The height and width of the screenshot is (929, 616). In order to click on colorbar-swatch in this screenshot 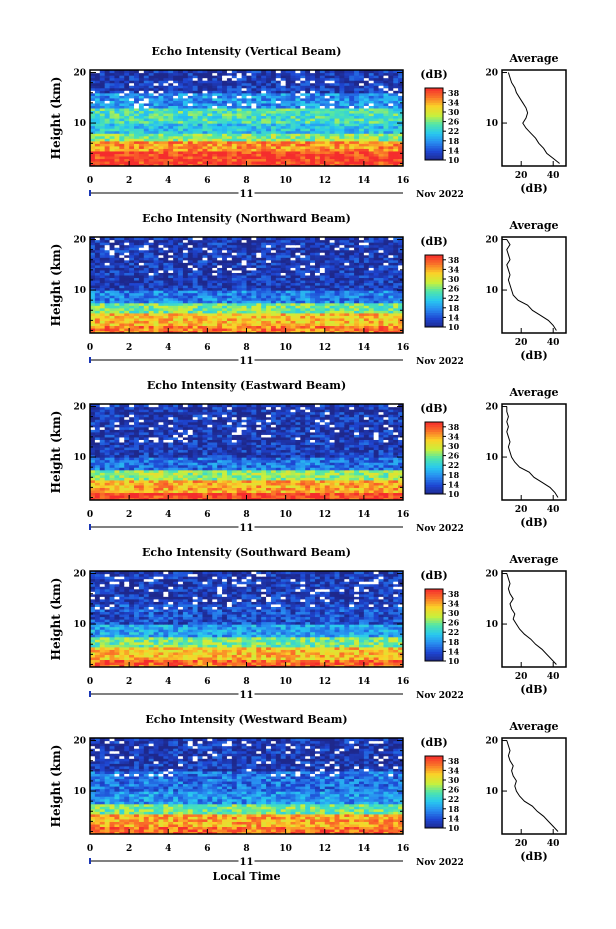, I will do `click(434, 130)`.